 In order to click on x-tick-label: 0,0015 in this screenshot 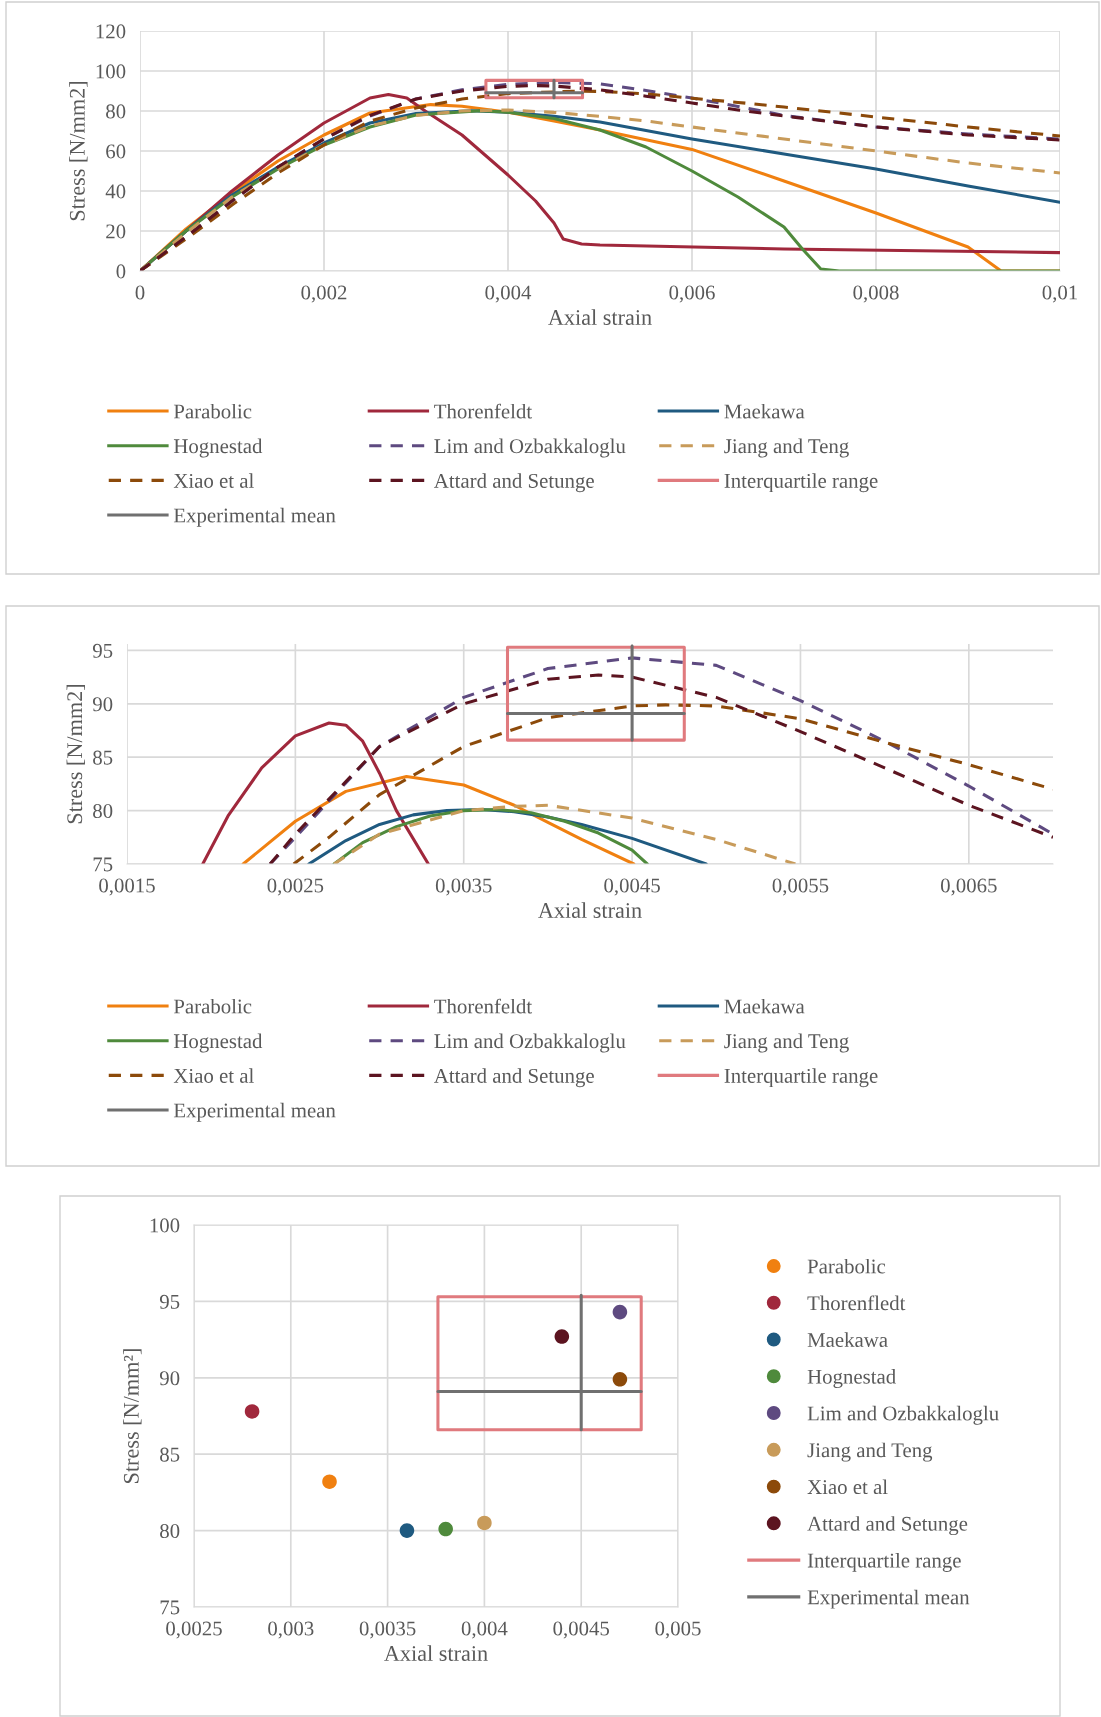, I will do `click(127, 887)`.